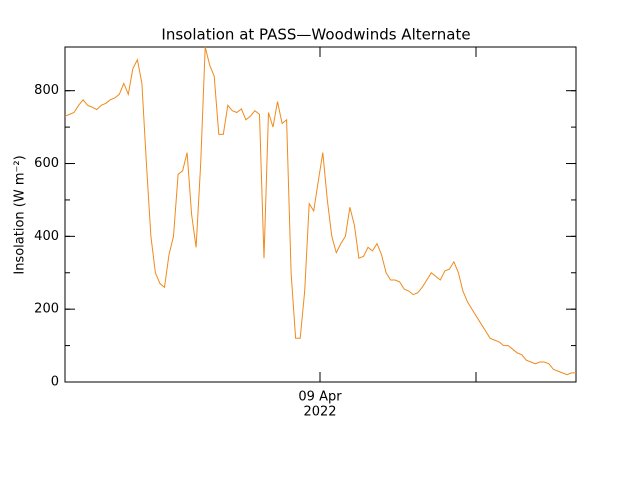 This screenshot has width=640, height=480. Describe the element at coordinates (320, 397) in the screenshot. I see `x-tick-label: 09 Apr` at that location.